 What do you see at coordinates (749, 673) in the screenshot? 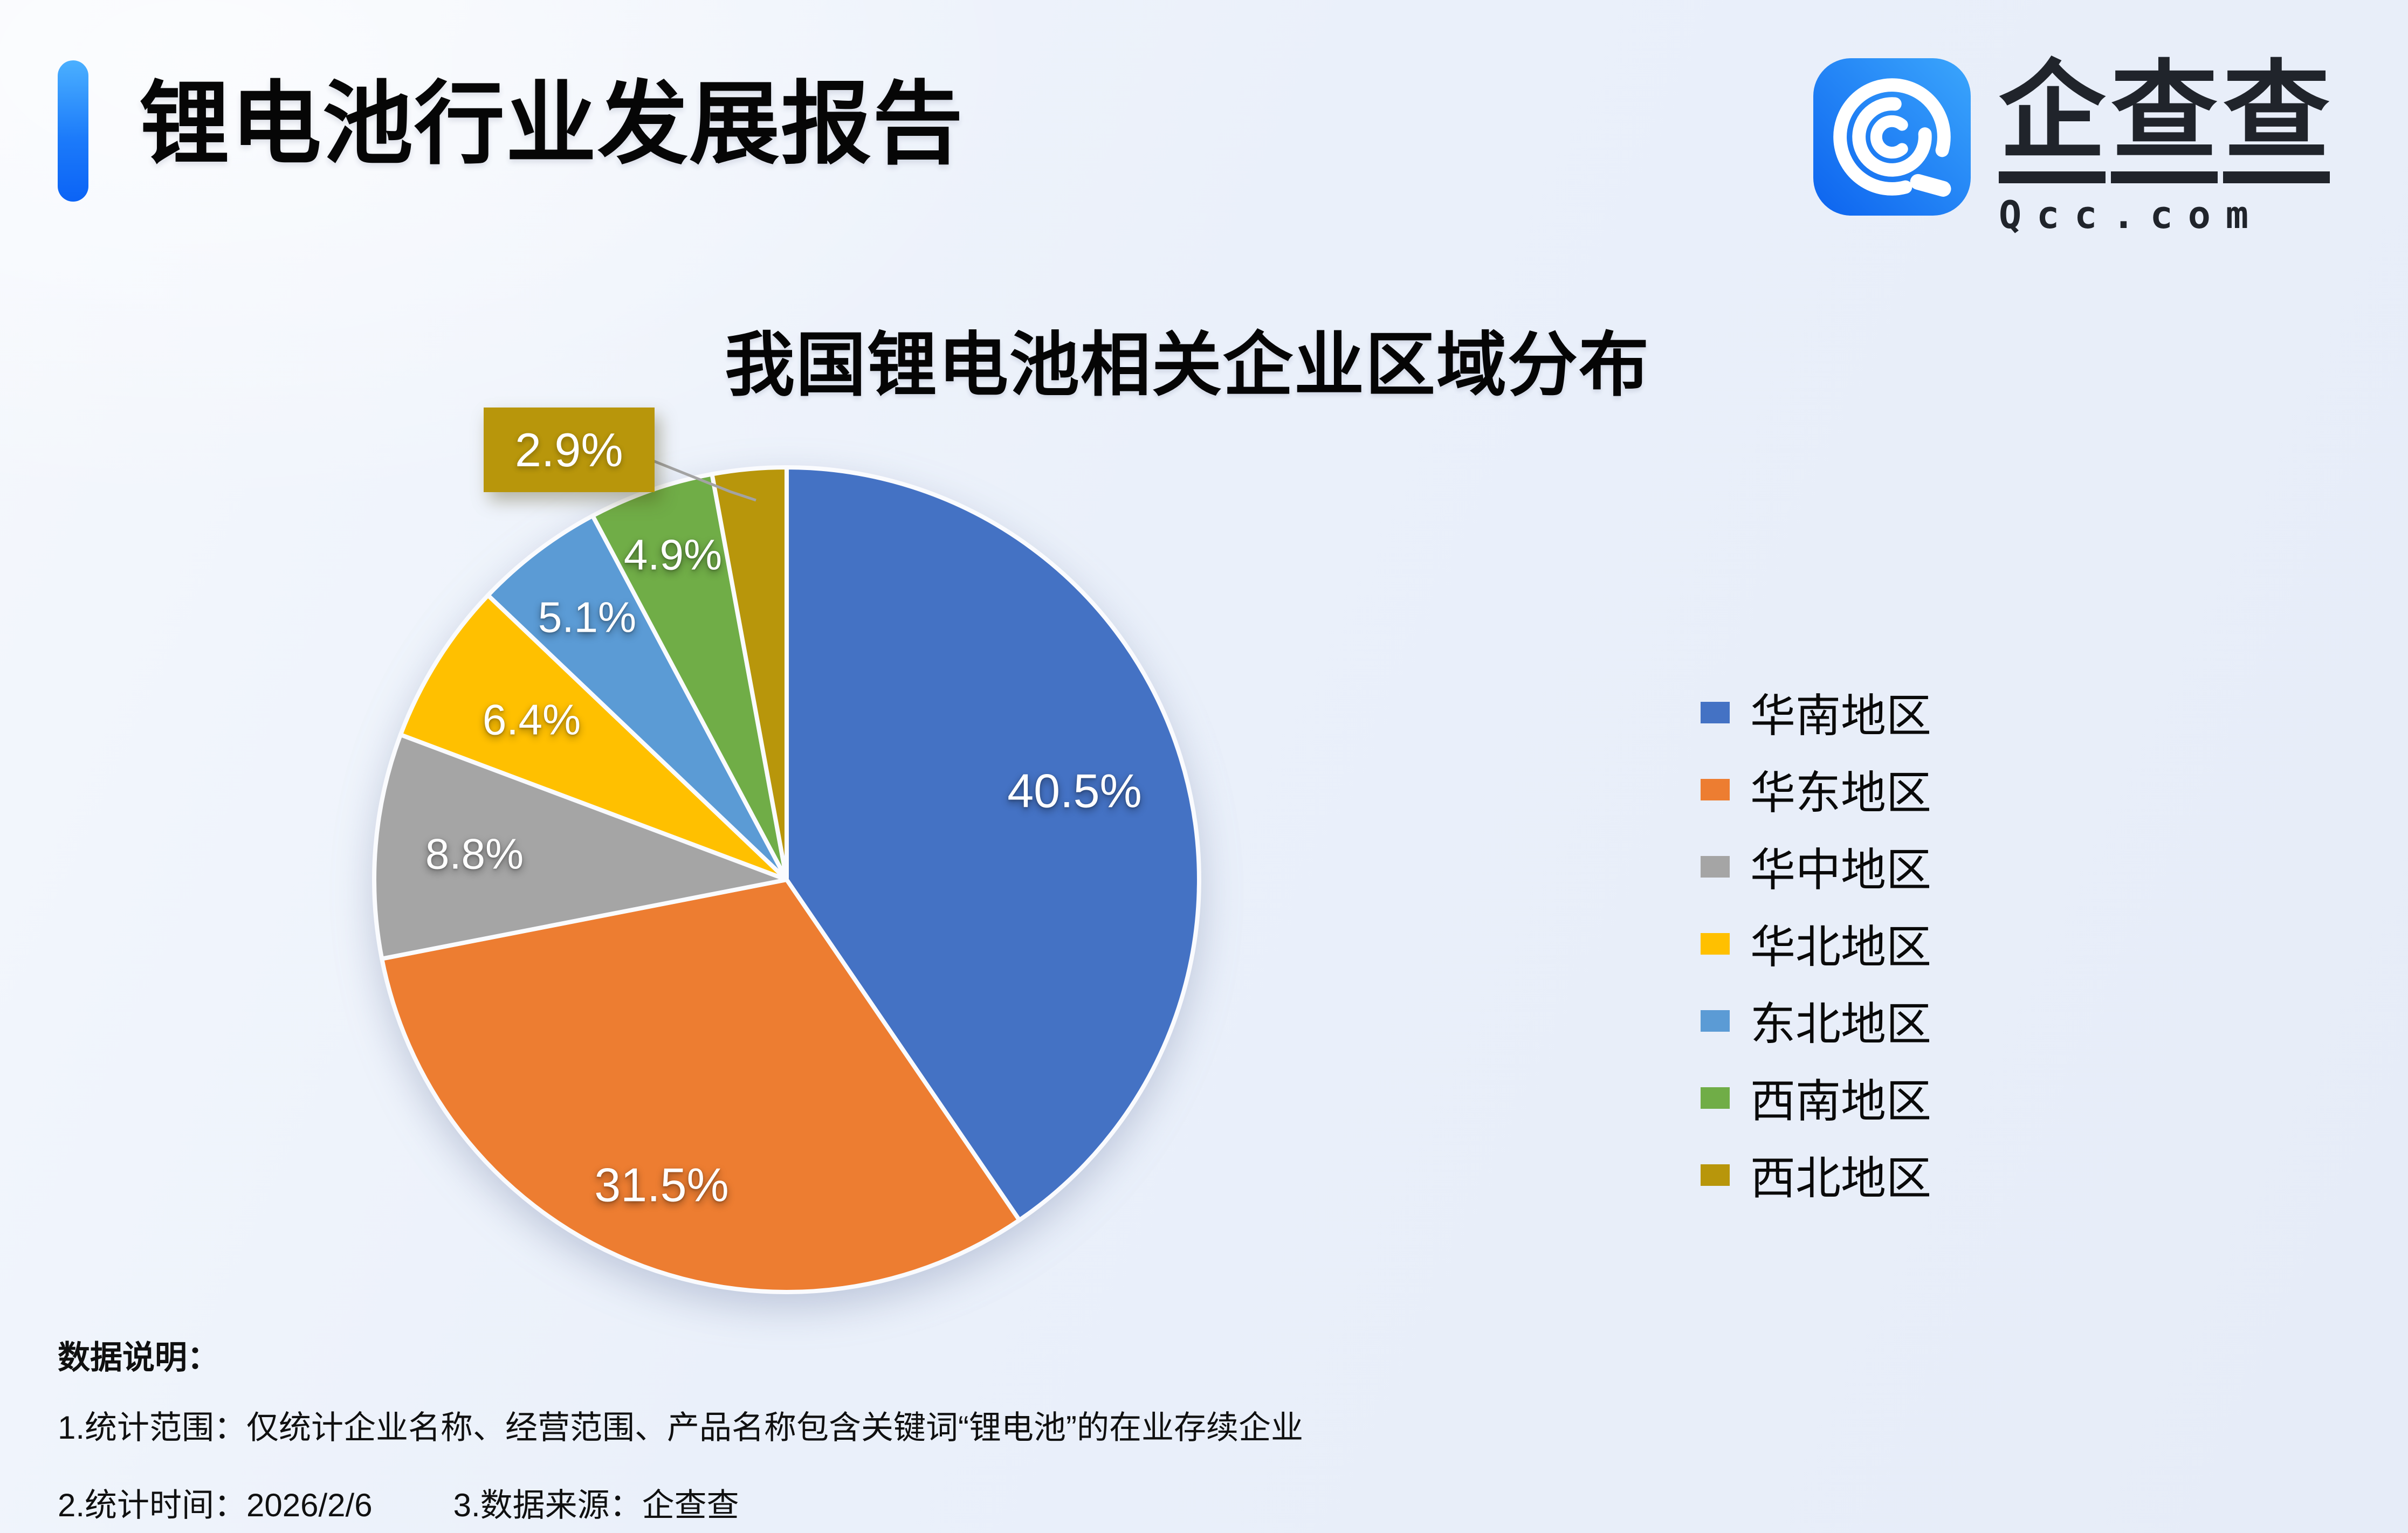
I see `pie-slice-西北地区` at bounding box center [749, 673].